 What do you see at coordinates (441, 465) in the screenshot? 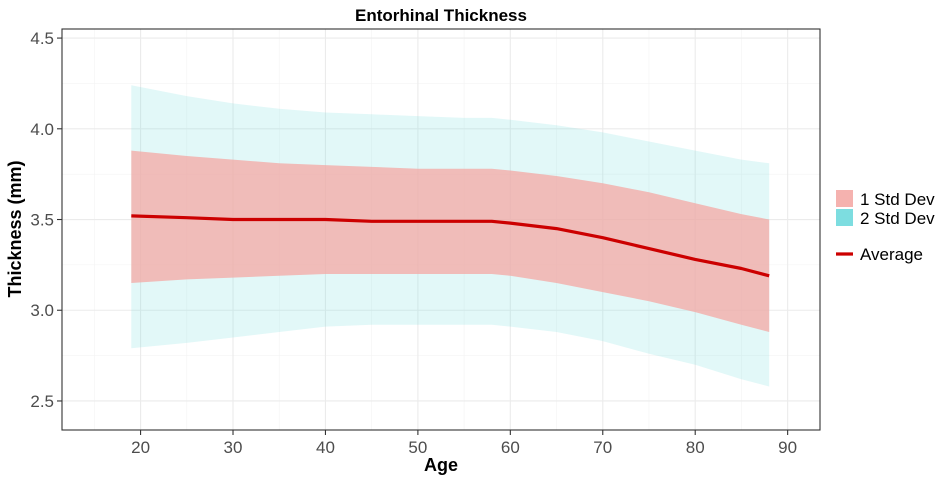
I see `x-axis-title: Age` at bounding box center [441, 465].